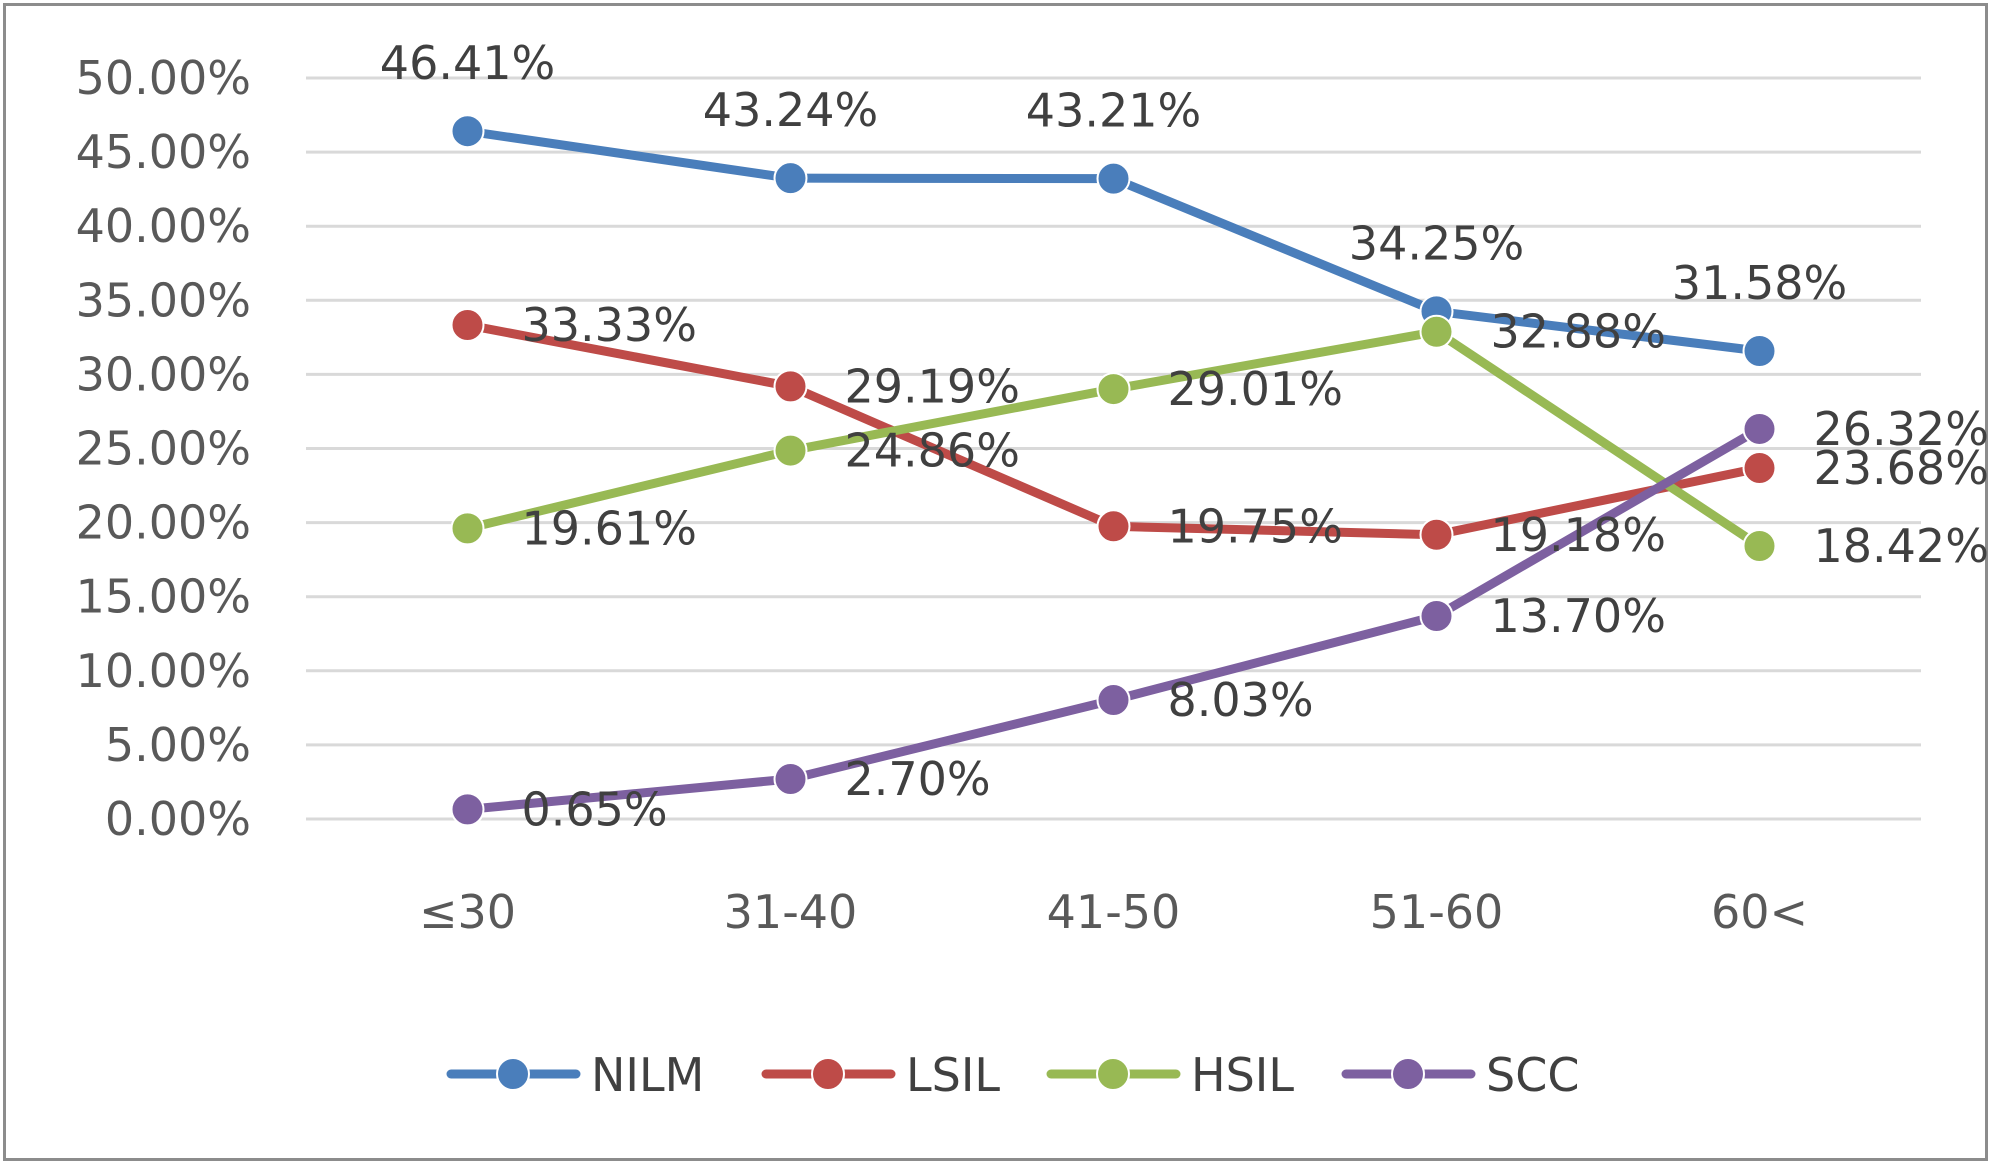 The width and height of the screenshot is (1999, 1172). I want to click on legend-marker-hsil, so click(1113, 1074).